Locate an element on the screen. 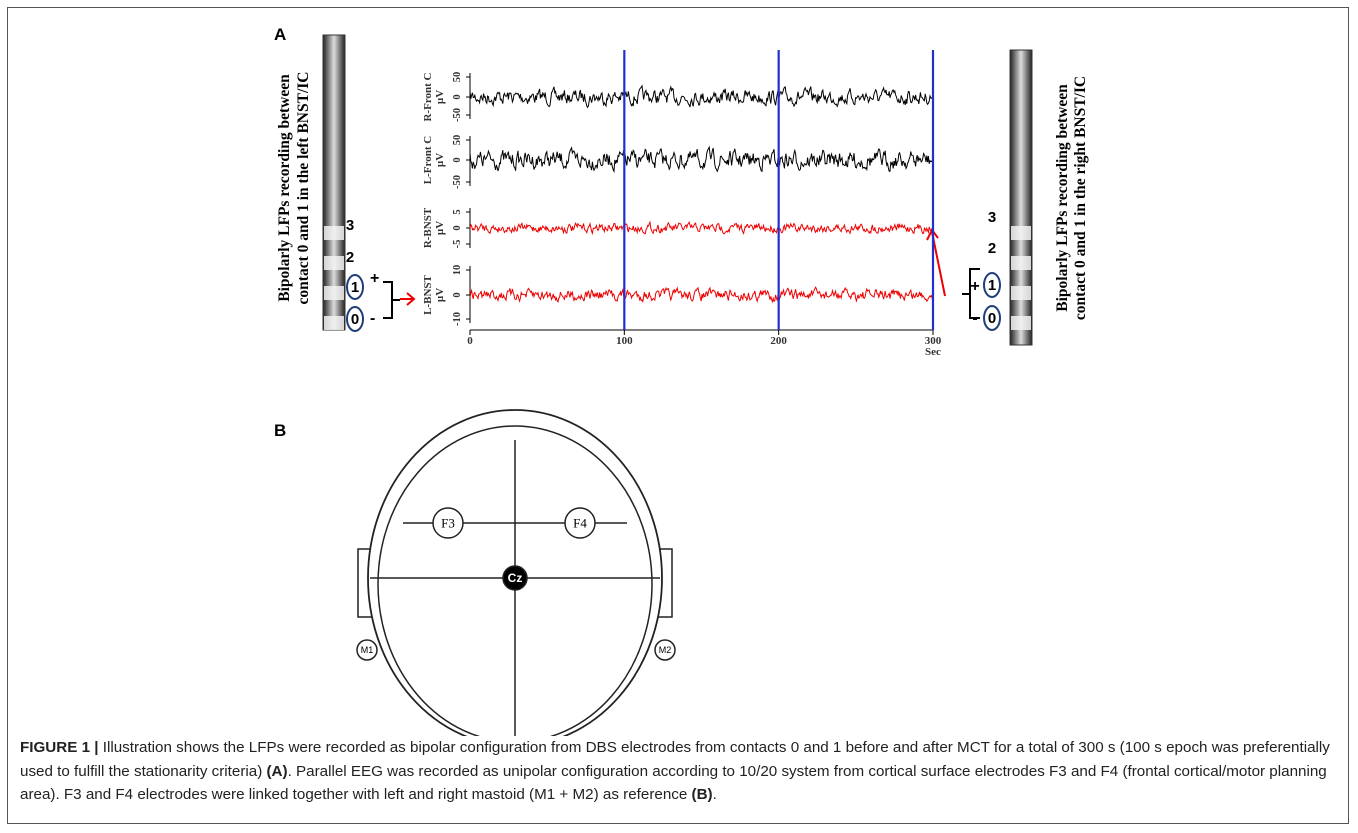 The image size is (1358, 833). y-tick-label: -5 is located at coordinates (457, 244).